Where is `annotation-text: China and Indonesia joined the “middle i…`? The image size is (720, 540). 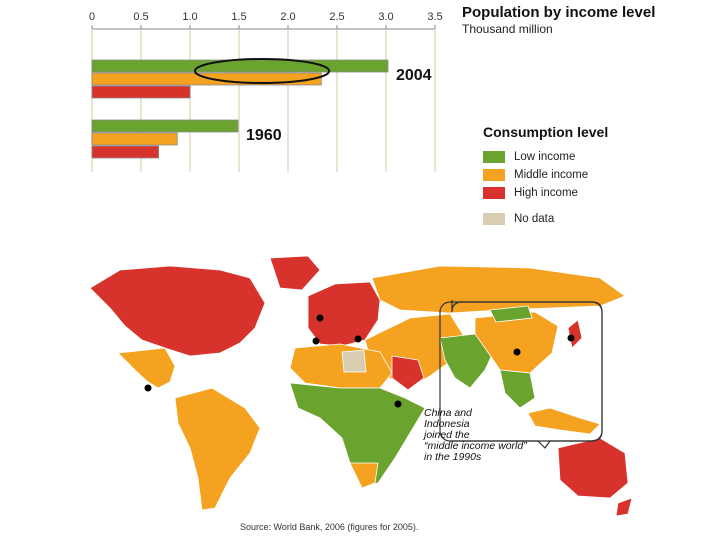 annotation-text: China and Indonesia joined the “middle i… is located at coordinates (476, 435).